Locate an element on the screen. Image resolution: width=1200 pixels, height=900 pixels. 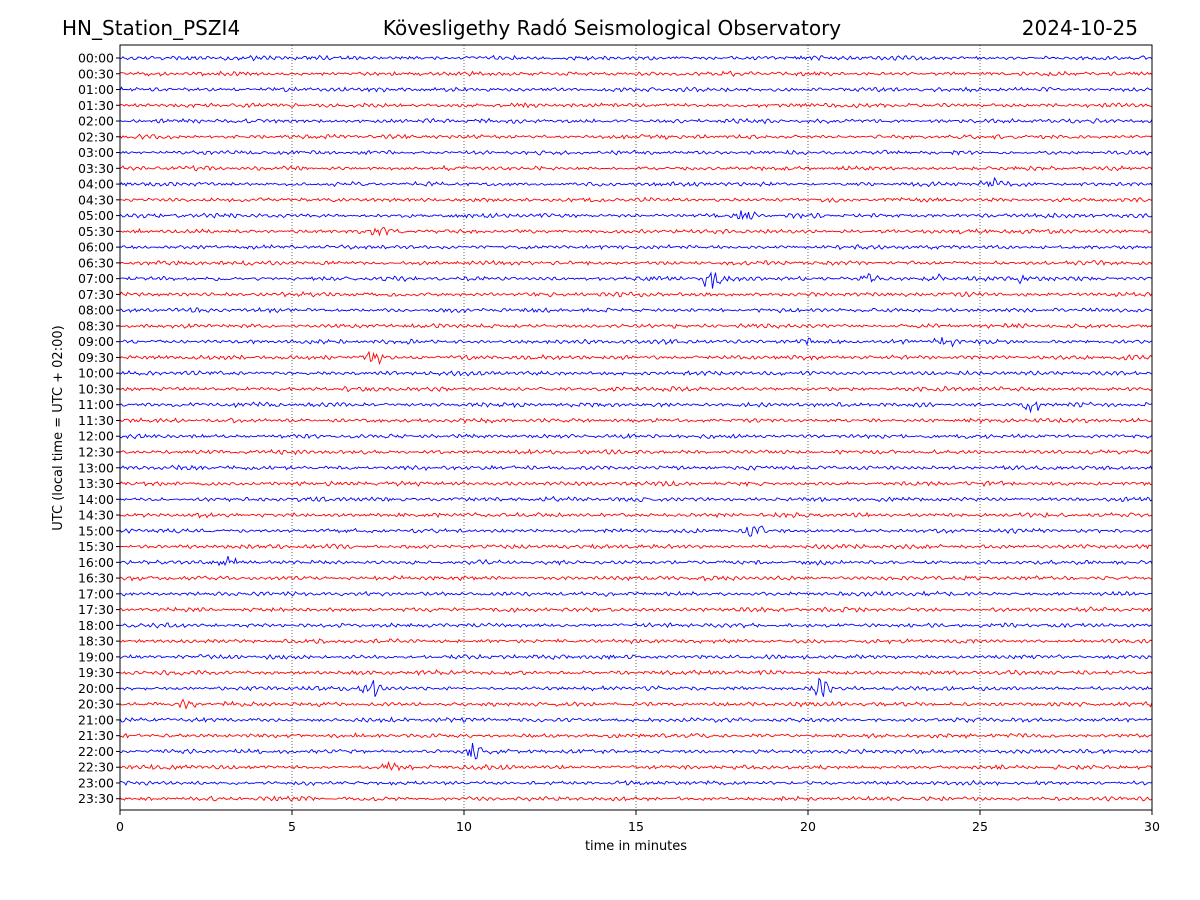
y-tick-label: 01:00 is located at coordinates (96, 89).